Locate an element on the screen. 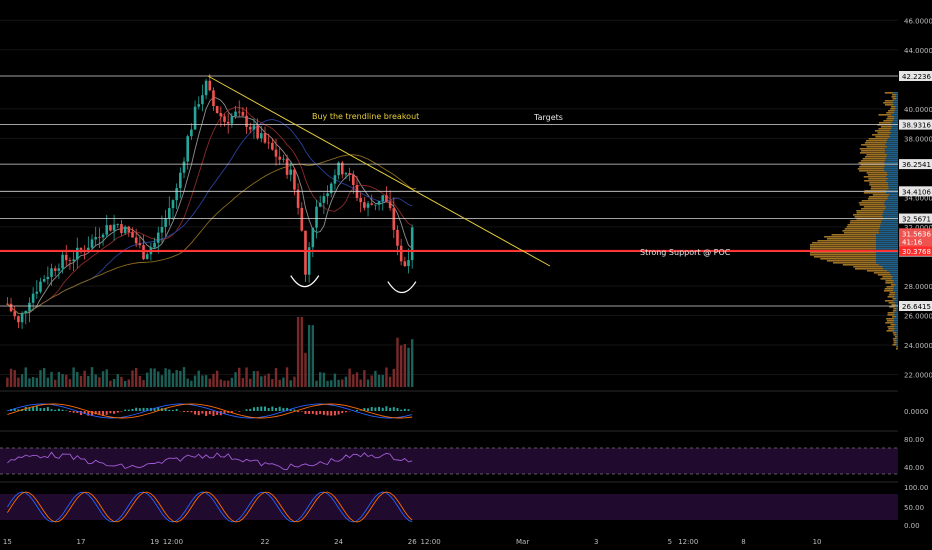  descending-trendline is located at coordinates (379, 171).